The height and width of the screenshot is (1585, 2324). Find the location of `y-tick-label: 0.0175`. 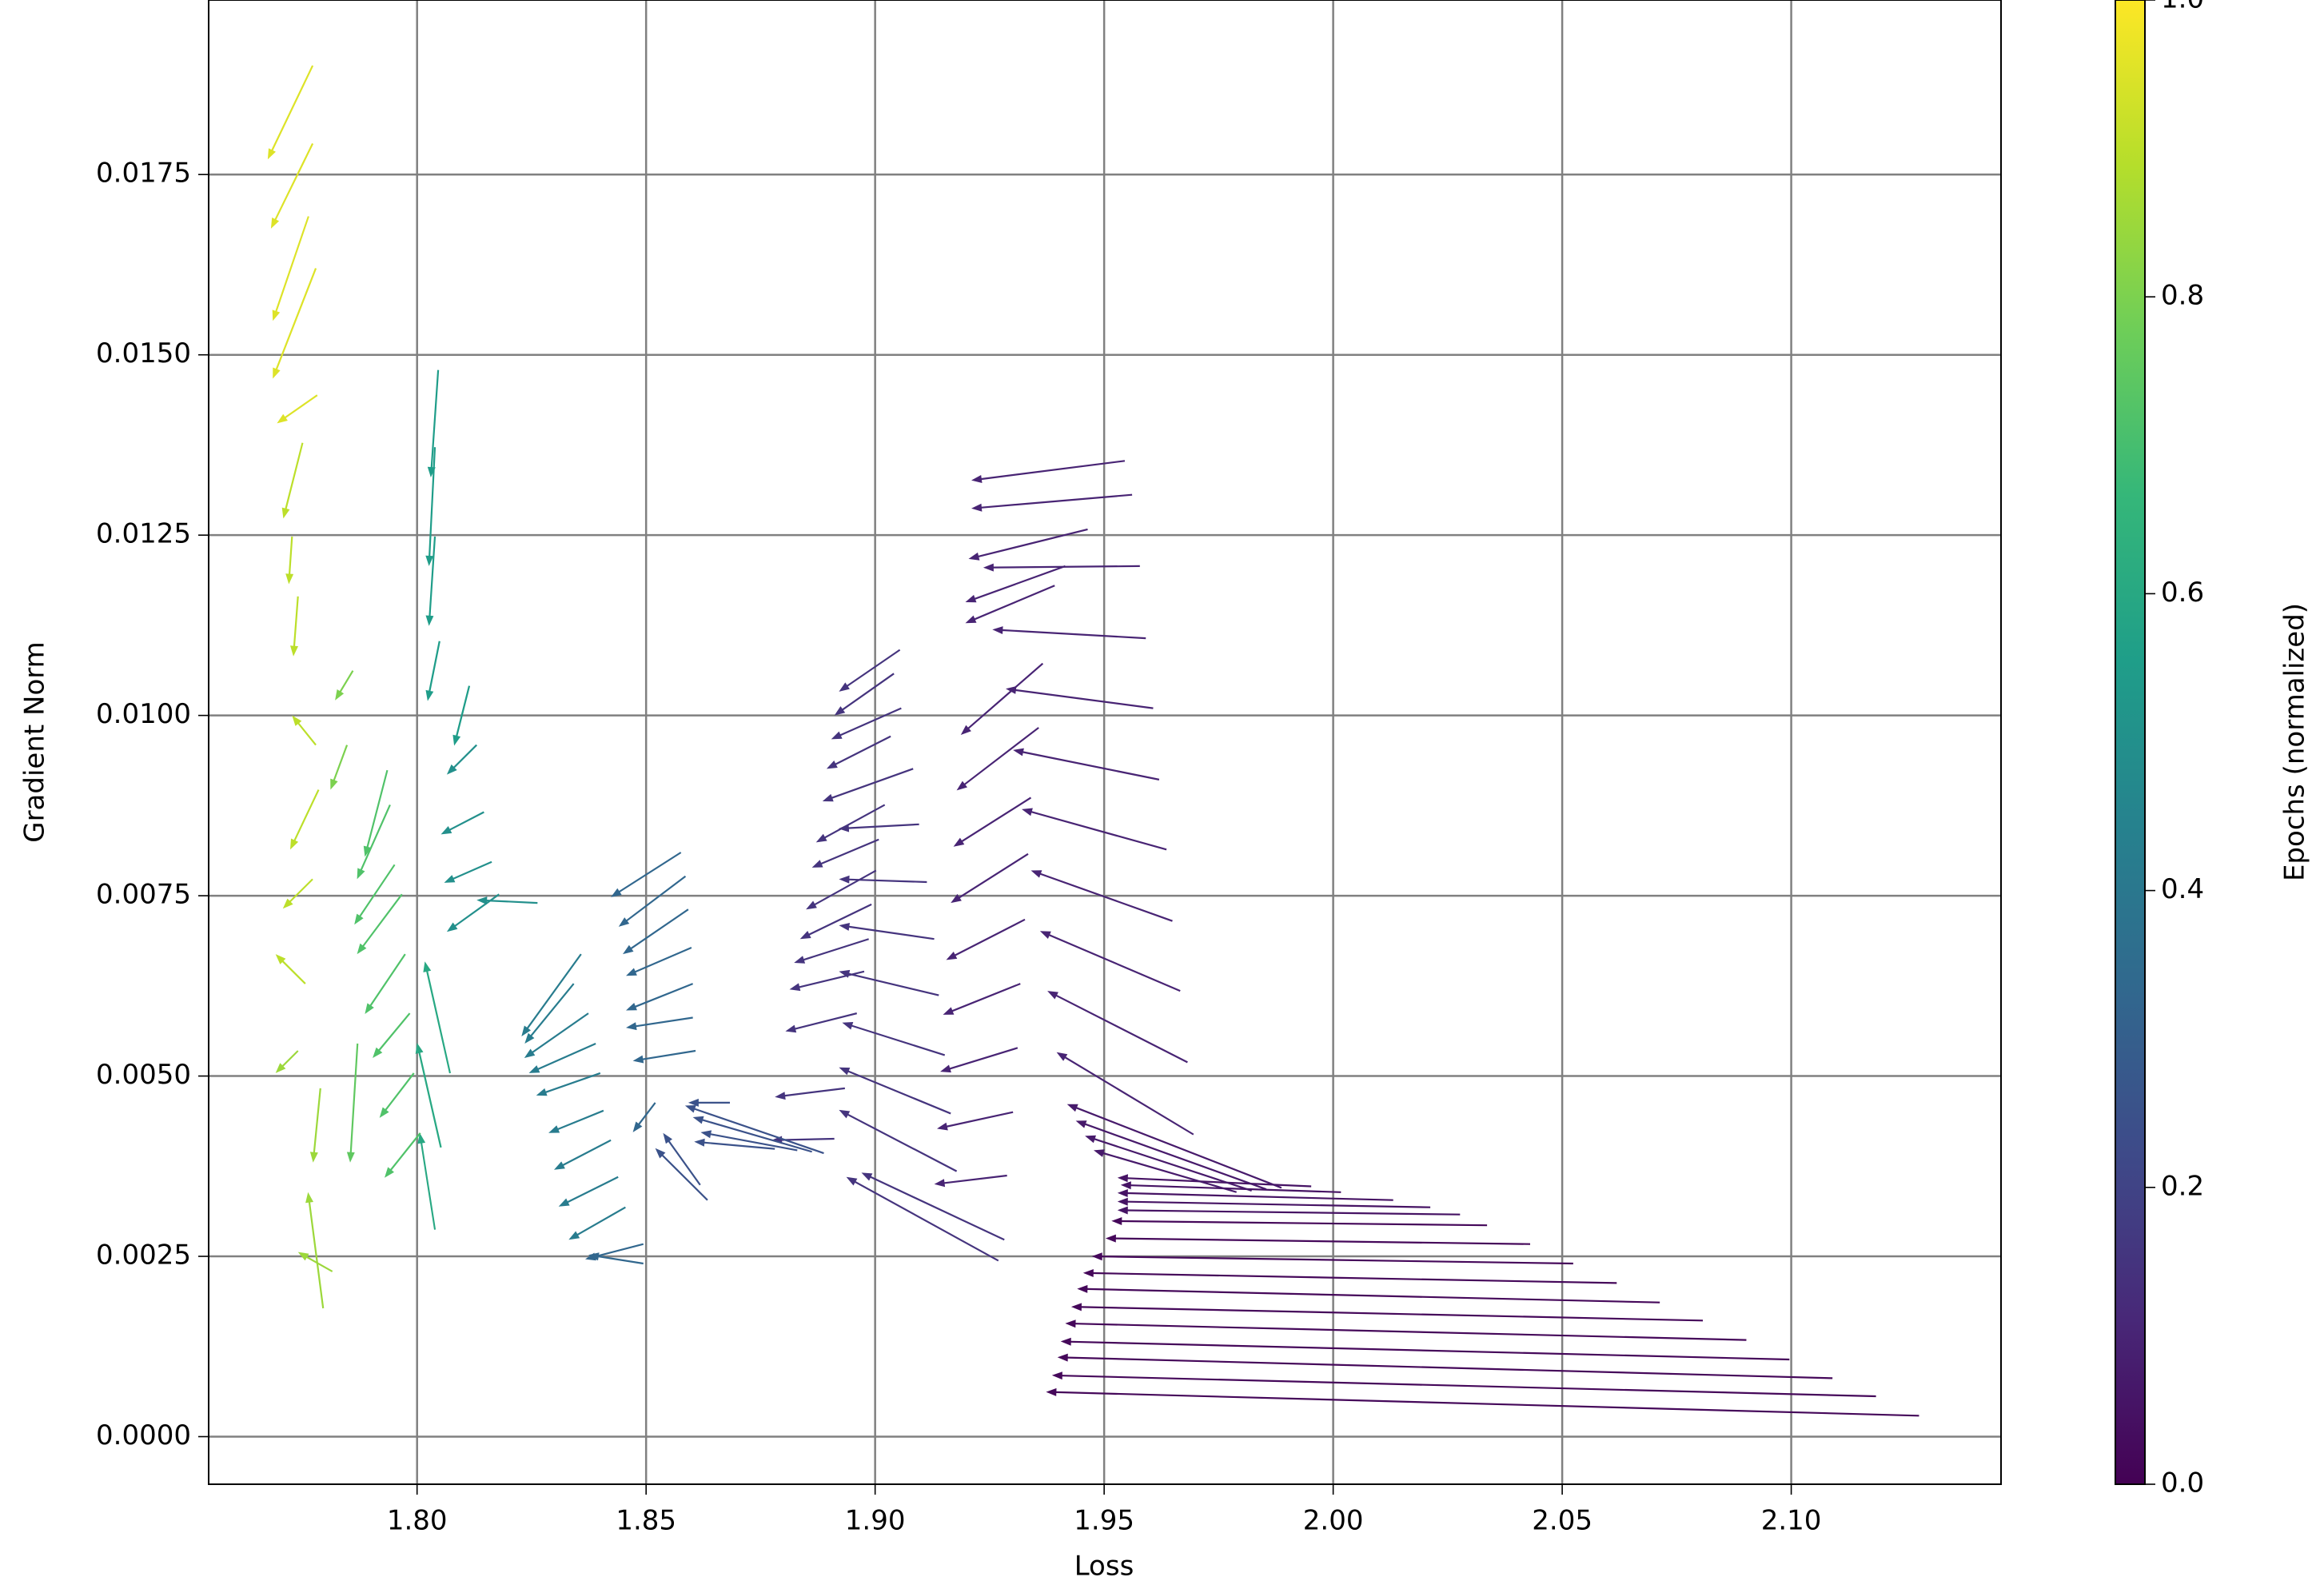

y-tick-label: 0.0175 is located at coordinates (143, 174).